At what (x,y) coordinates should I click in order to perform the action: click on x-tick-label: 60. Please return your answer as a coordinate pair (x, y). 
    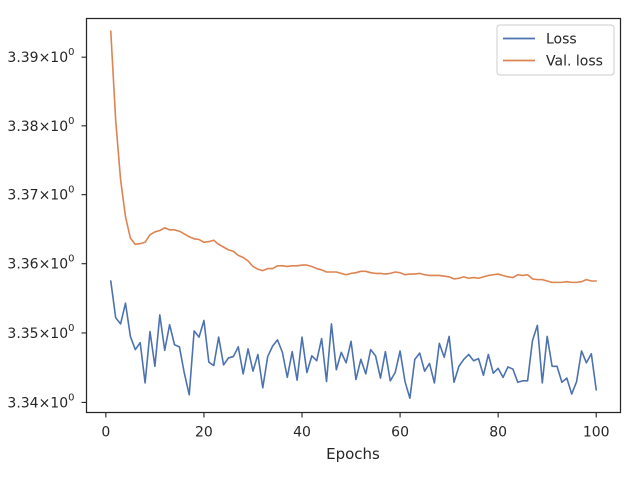
    Looking at the image, I should click on (400, 433).